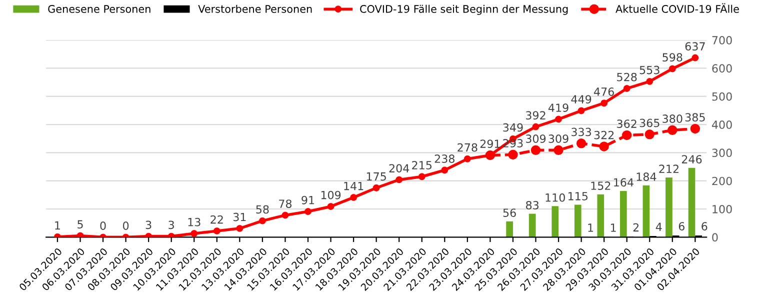 Image resolution: width=768 pixels, height=308 pixels. I want to click on data-label: 476, so click(604, 91).